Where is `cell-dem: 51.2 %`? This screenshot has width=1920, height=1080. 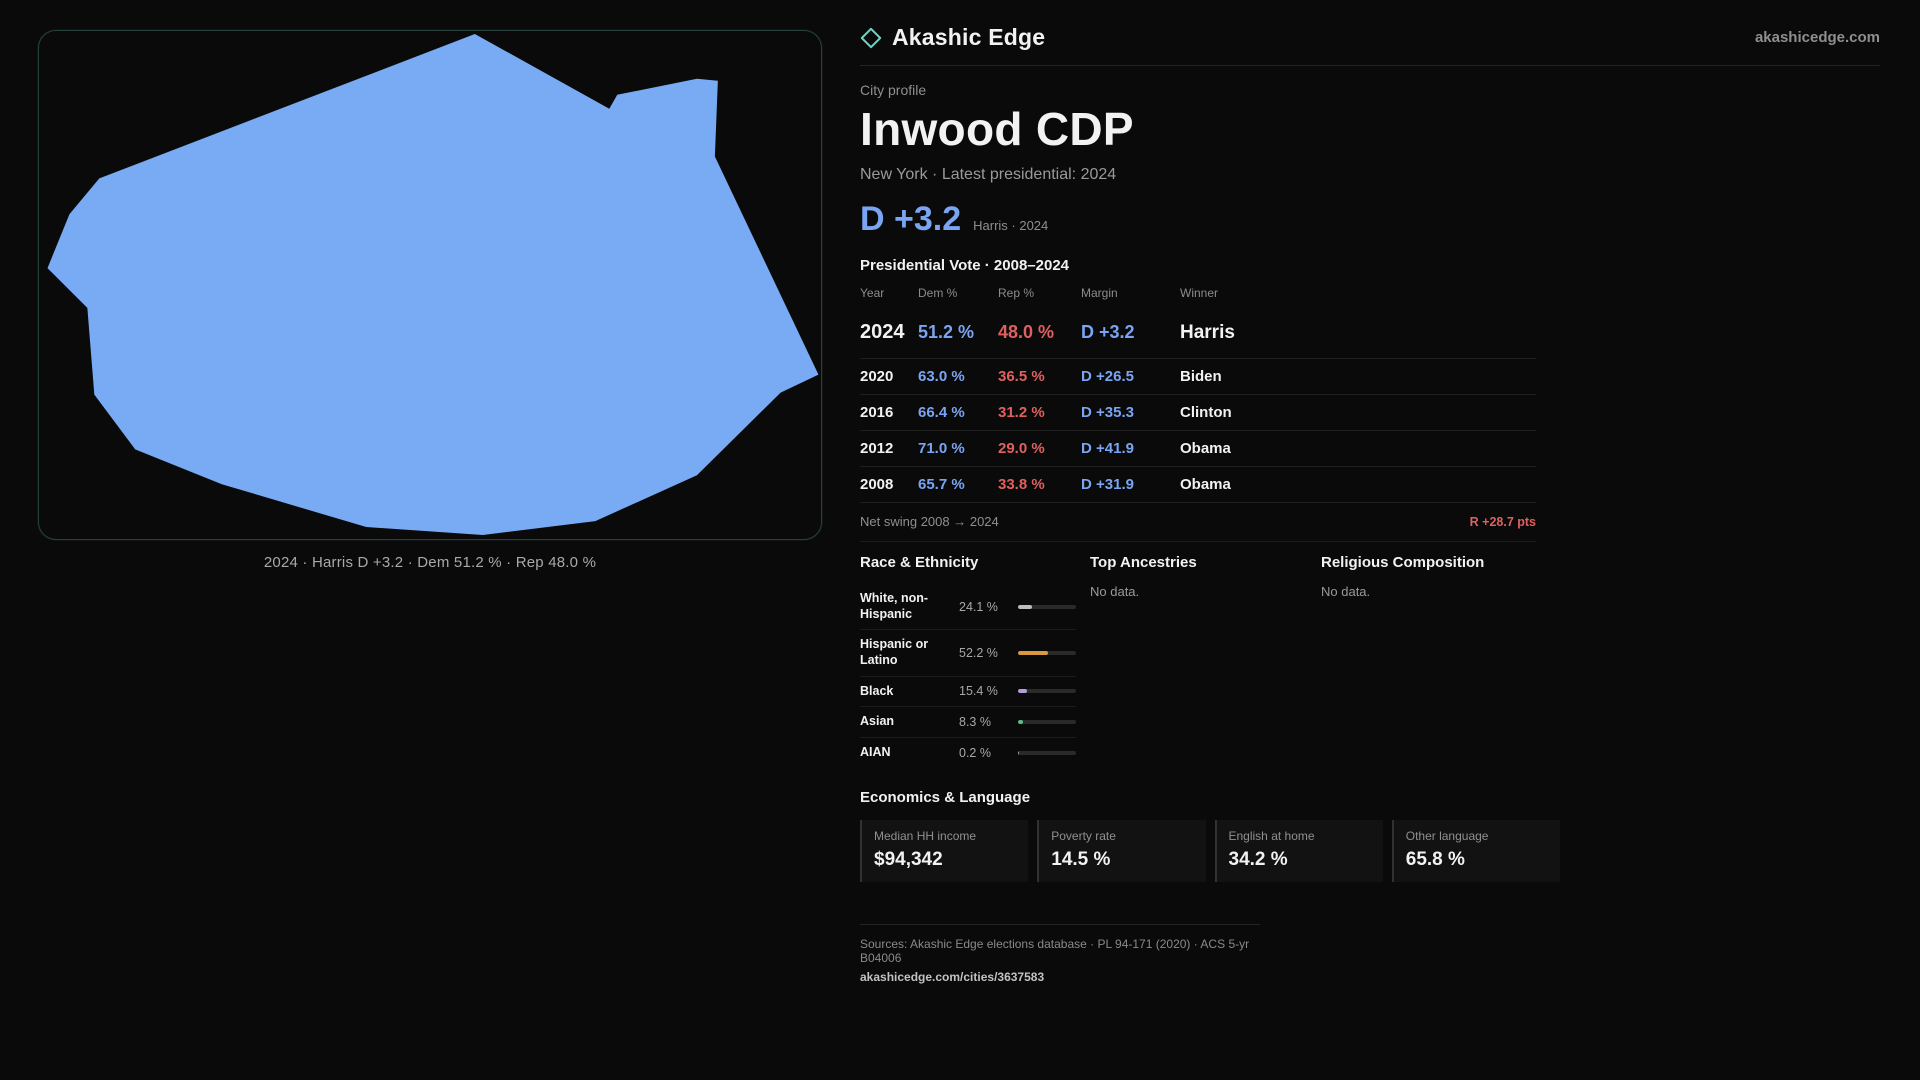
cell-dem: 51.2 % is located at coordinates (946, 332).